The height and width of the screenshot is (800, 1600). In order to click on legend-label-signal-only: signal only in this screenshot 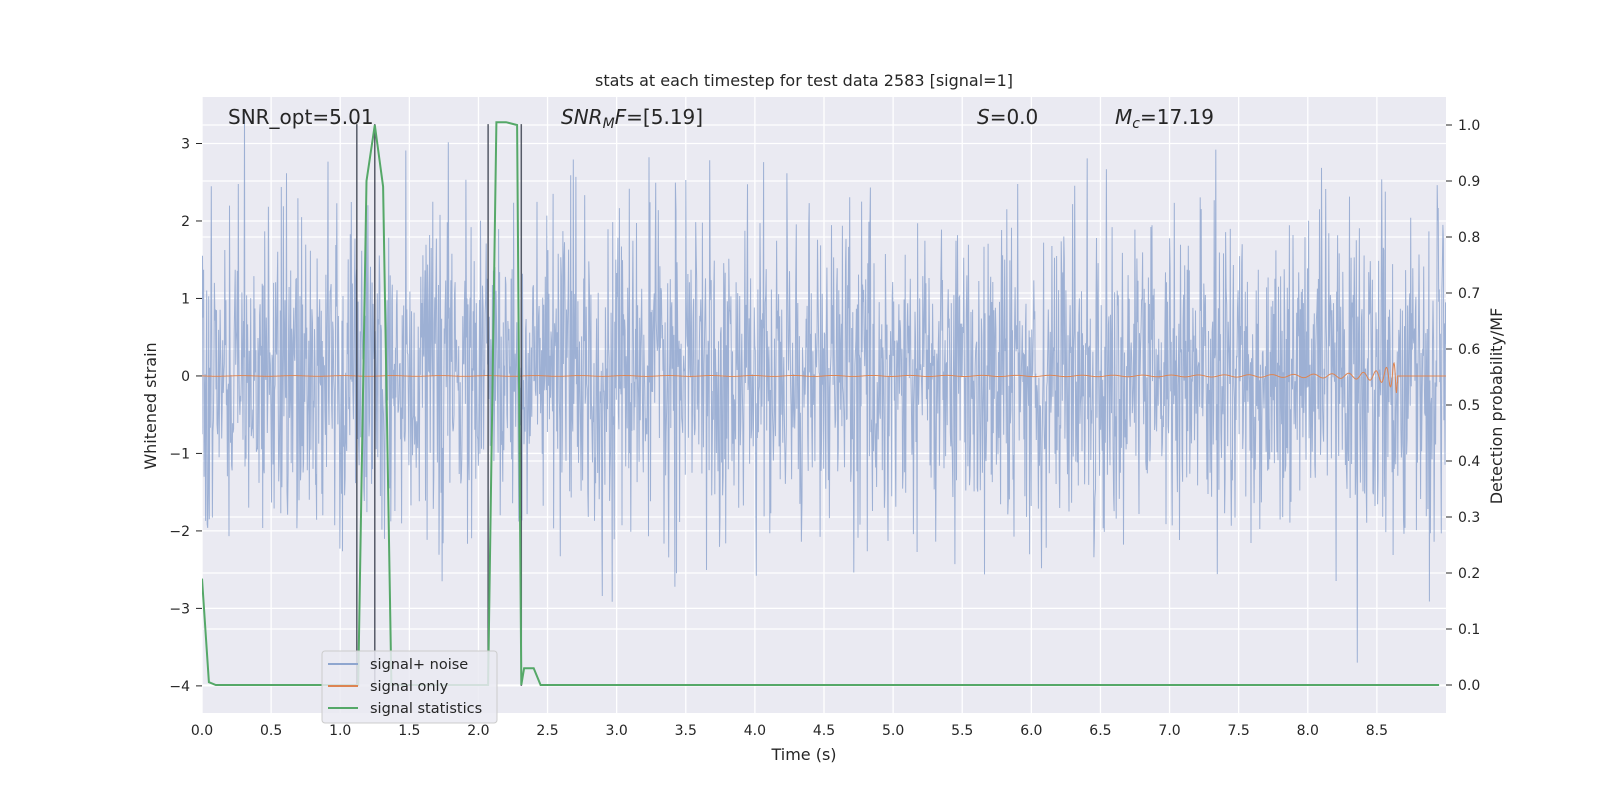, I will do `click(409, 687)`.